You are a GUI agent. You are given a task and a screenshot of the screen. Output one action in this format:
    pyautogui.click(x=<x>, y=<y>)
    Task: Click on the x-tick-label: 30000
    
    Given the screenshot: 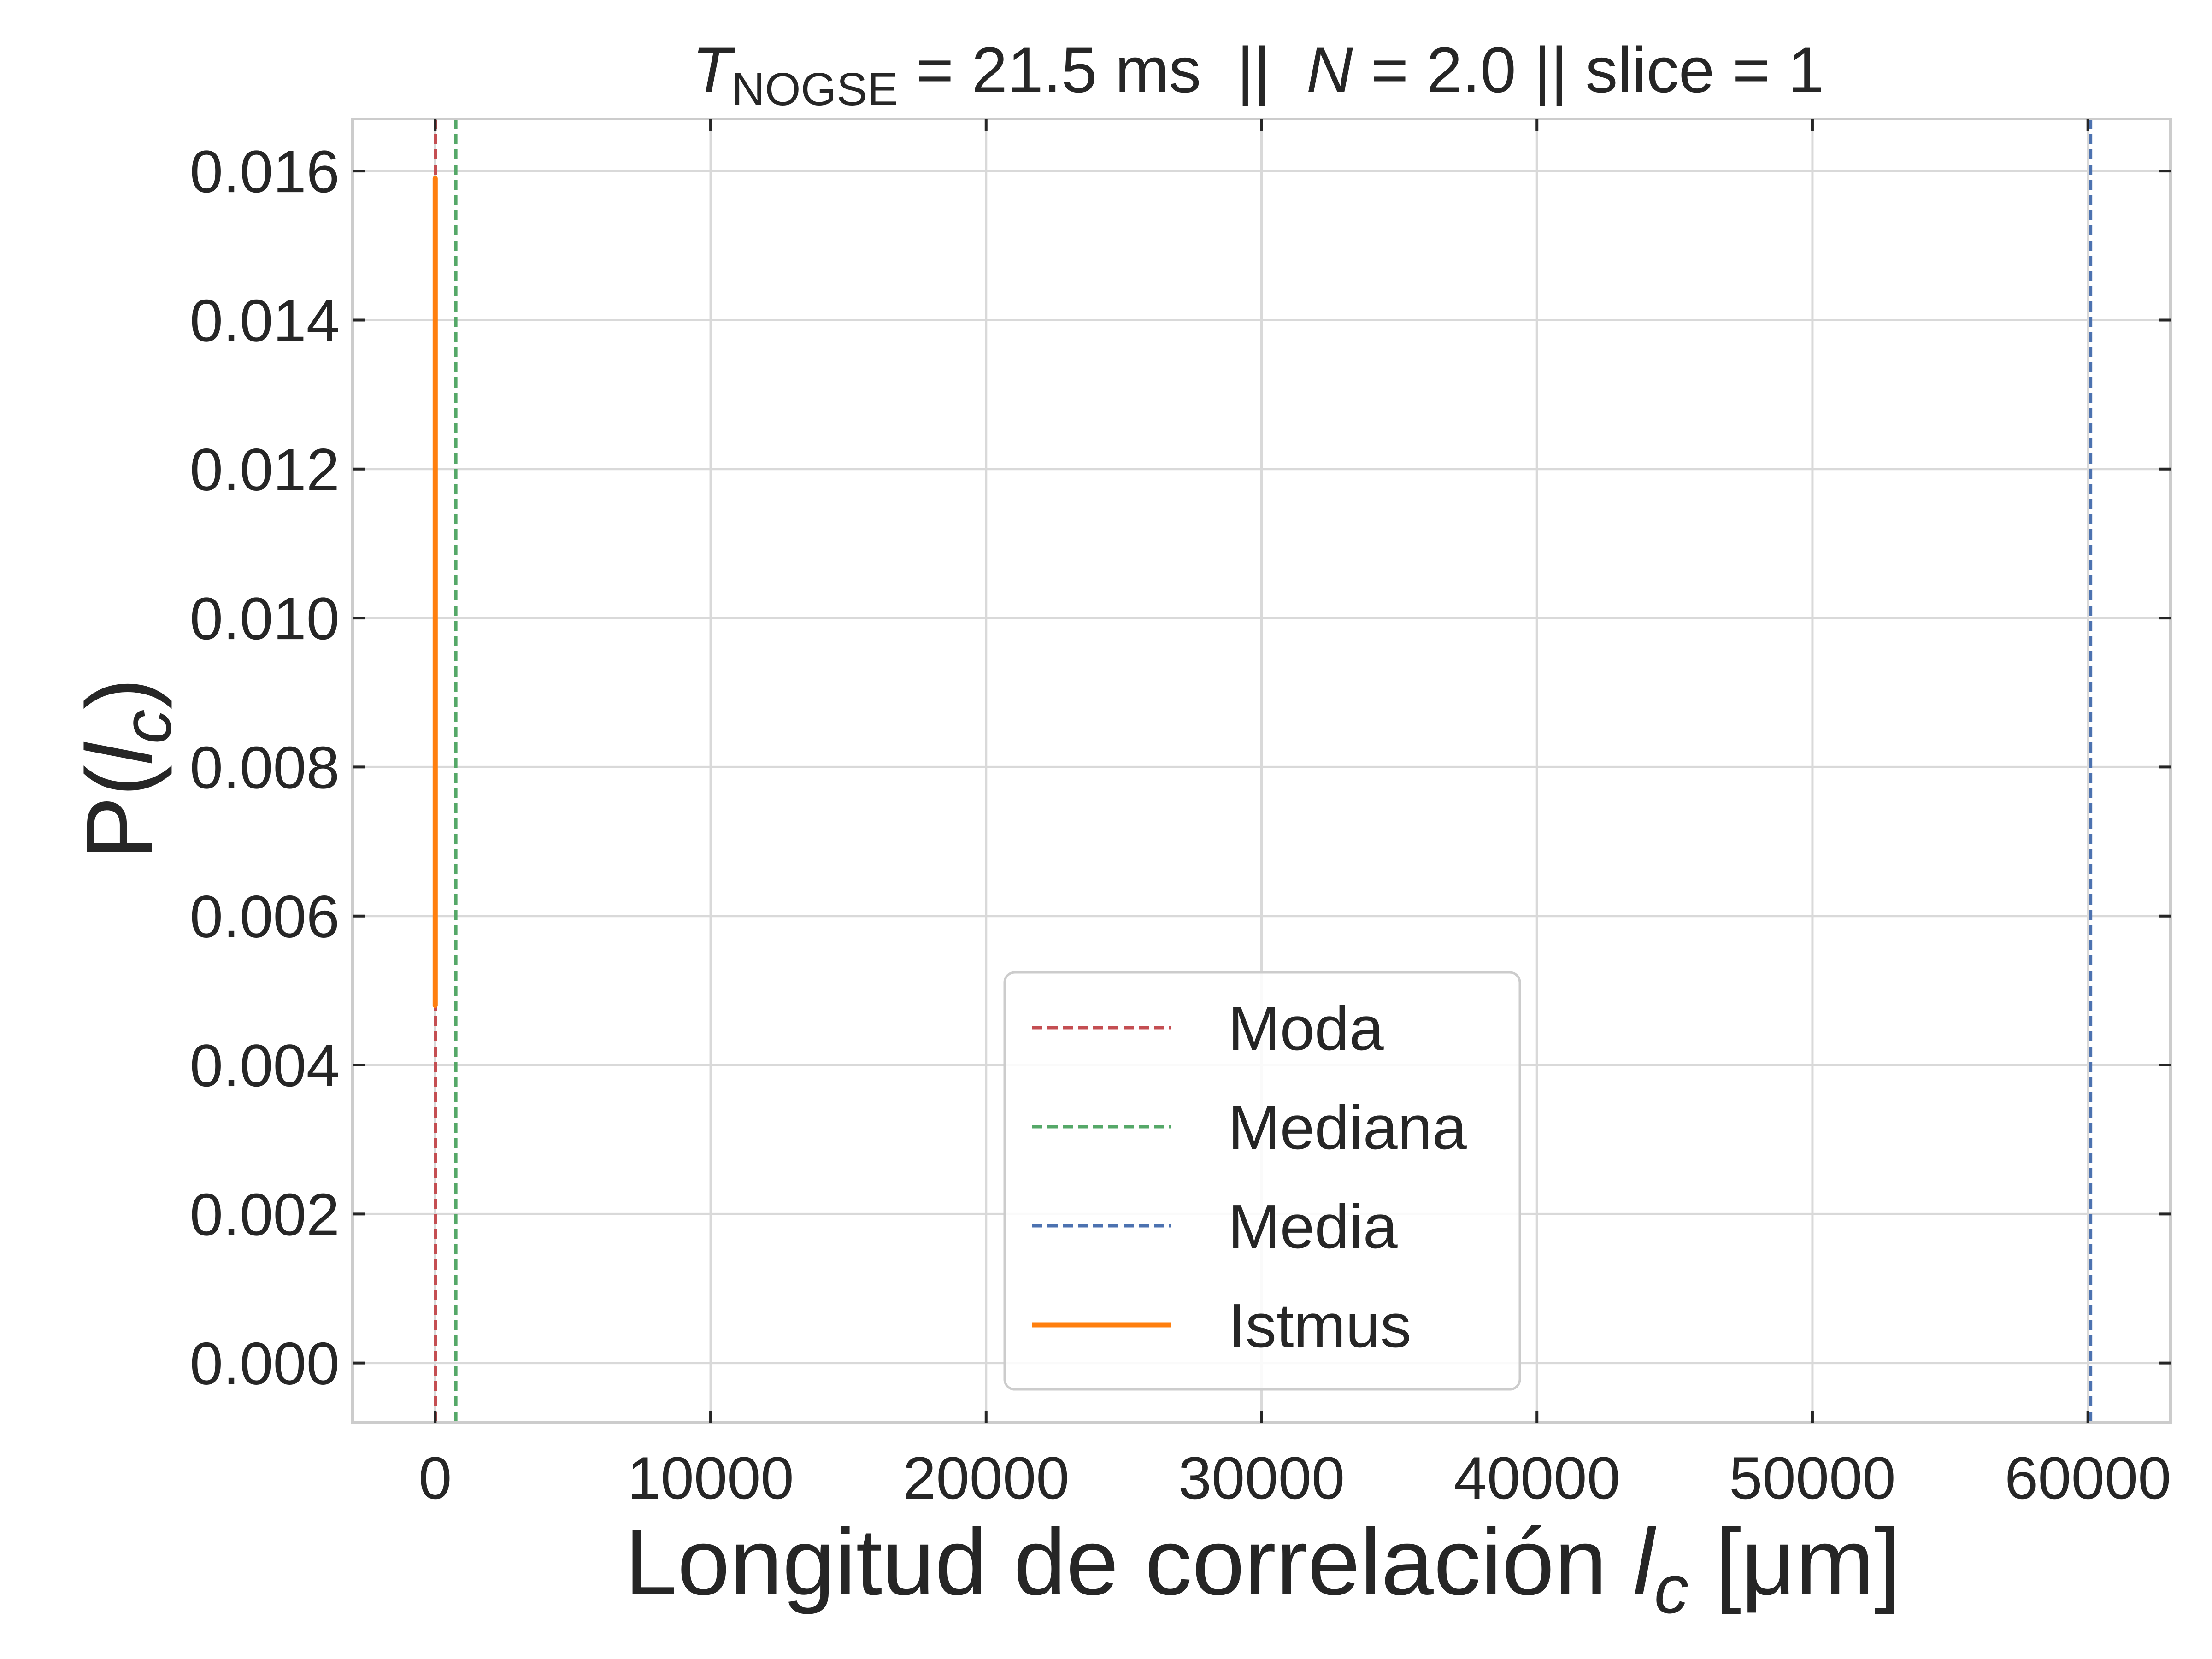 What is the action you would take?
    pyautogui.click(x=1261, y=1478)
    